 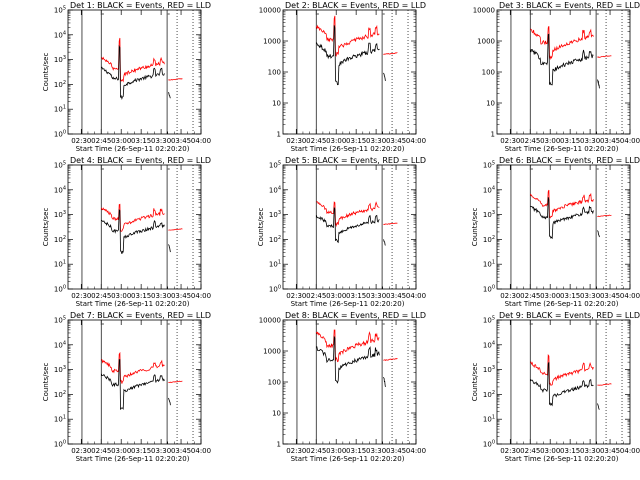 I want to click on y-tick-label: 10, so click(x=276, y=104).